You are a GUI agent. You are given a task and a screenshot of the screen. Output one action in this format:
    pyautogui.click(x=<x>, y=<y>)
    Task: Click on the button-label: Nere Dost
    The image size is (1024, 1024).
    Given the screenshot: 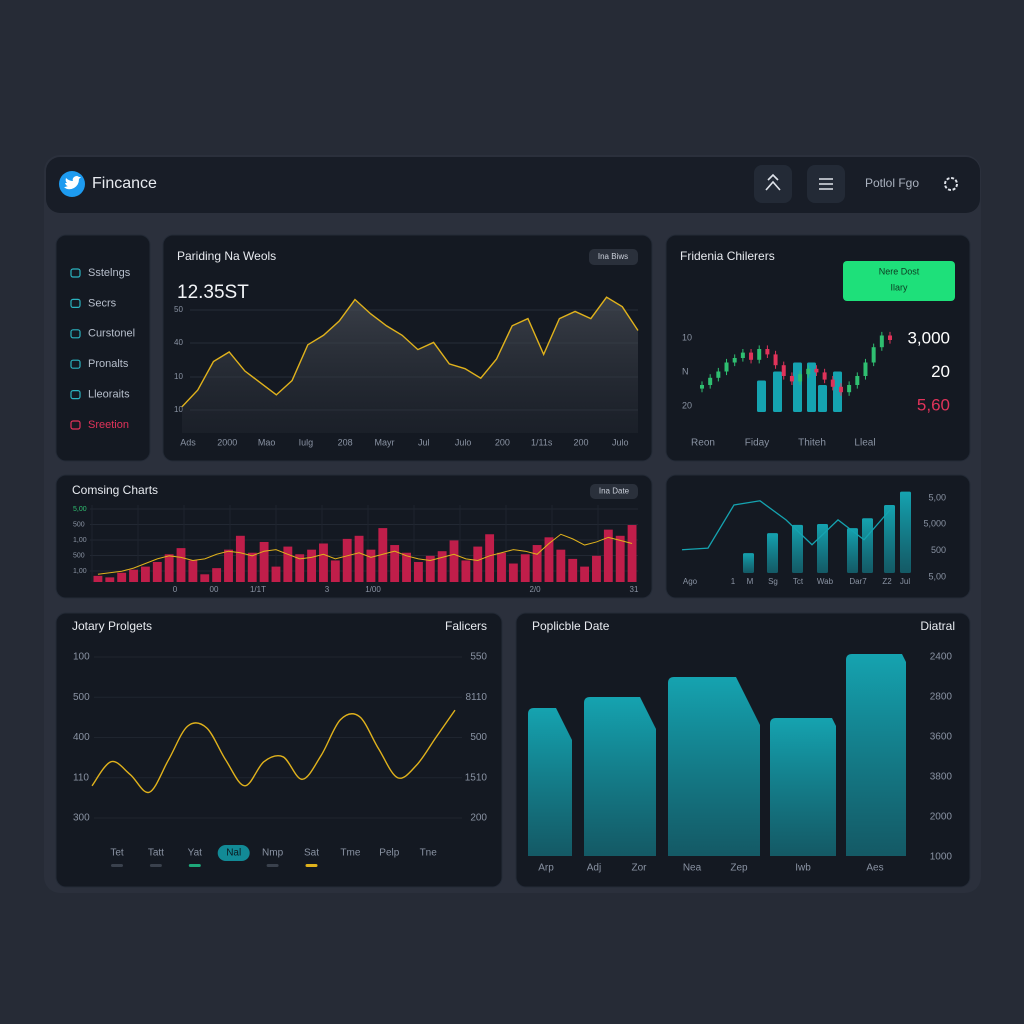 What is the action you would take?
    pyautogui.click(x=899, y=271)
    